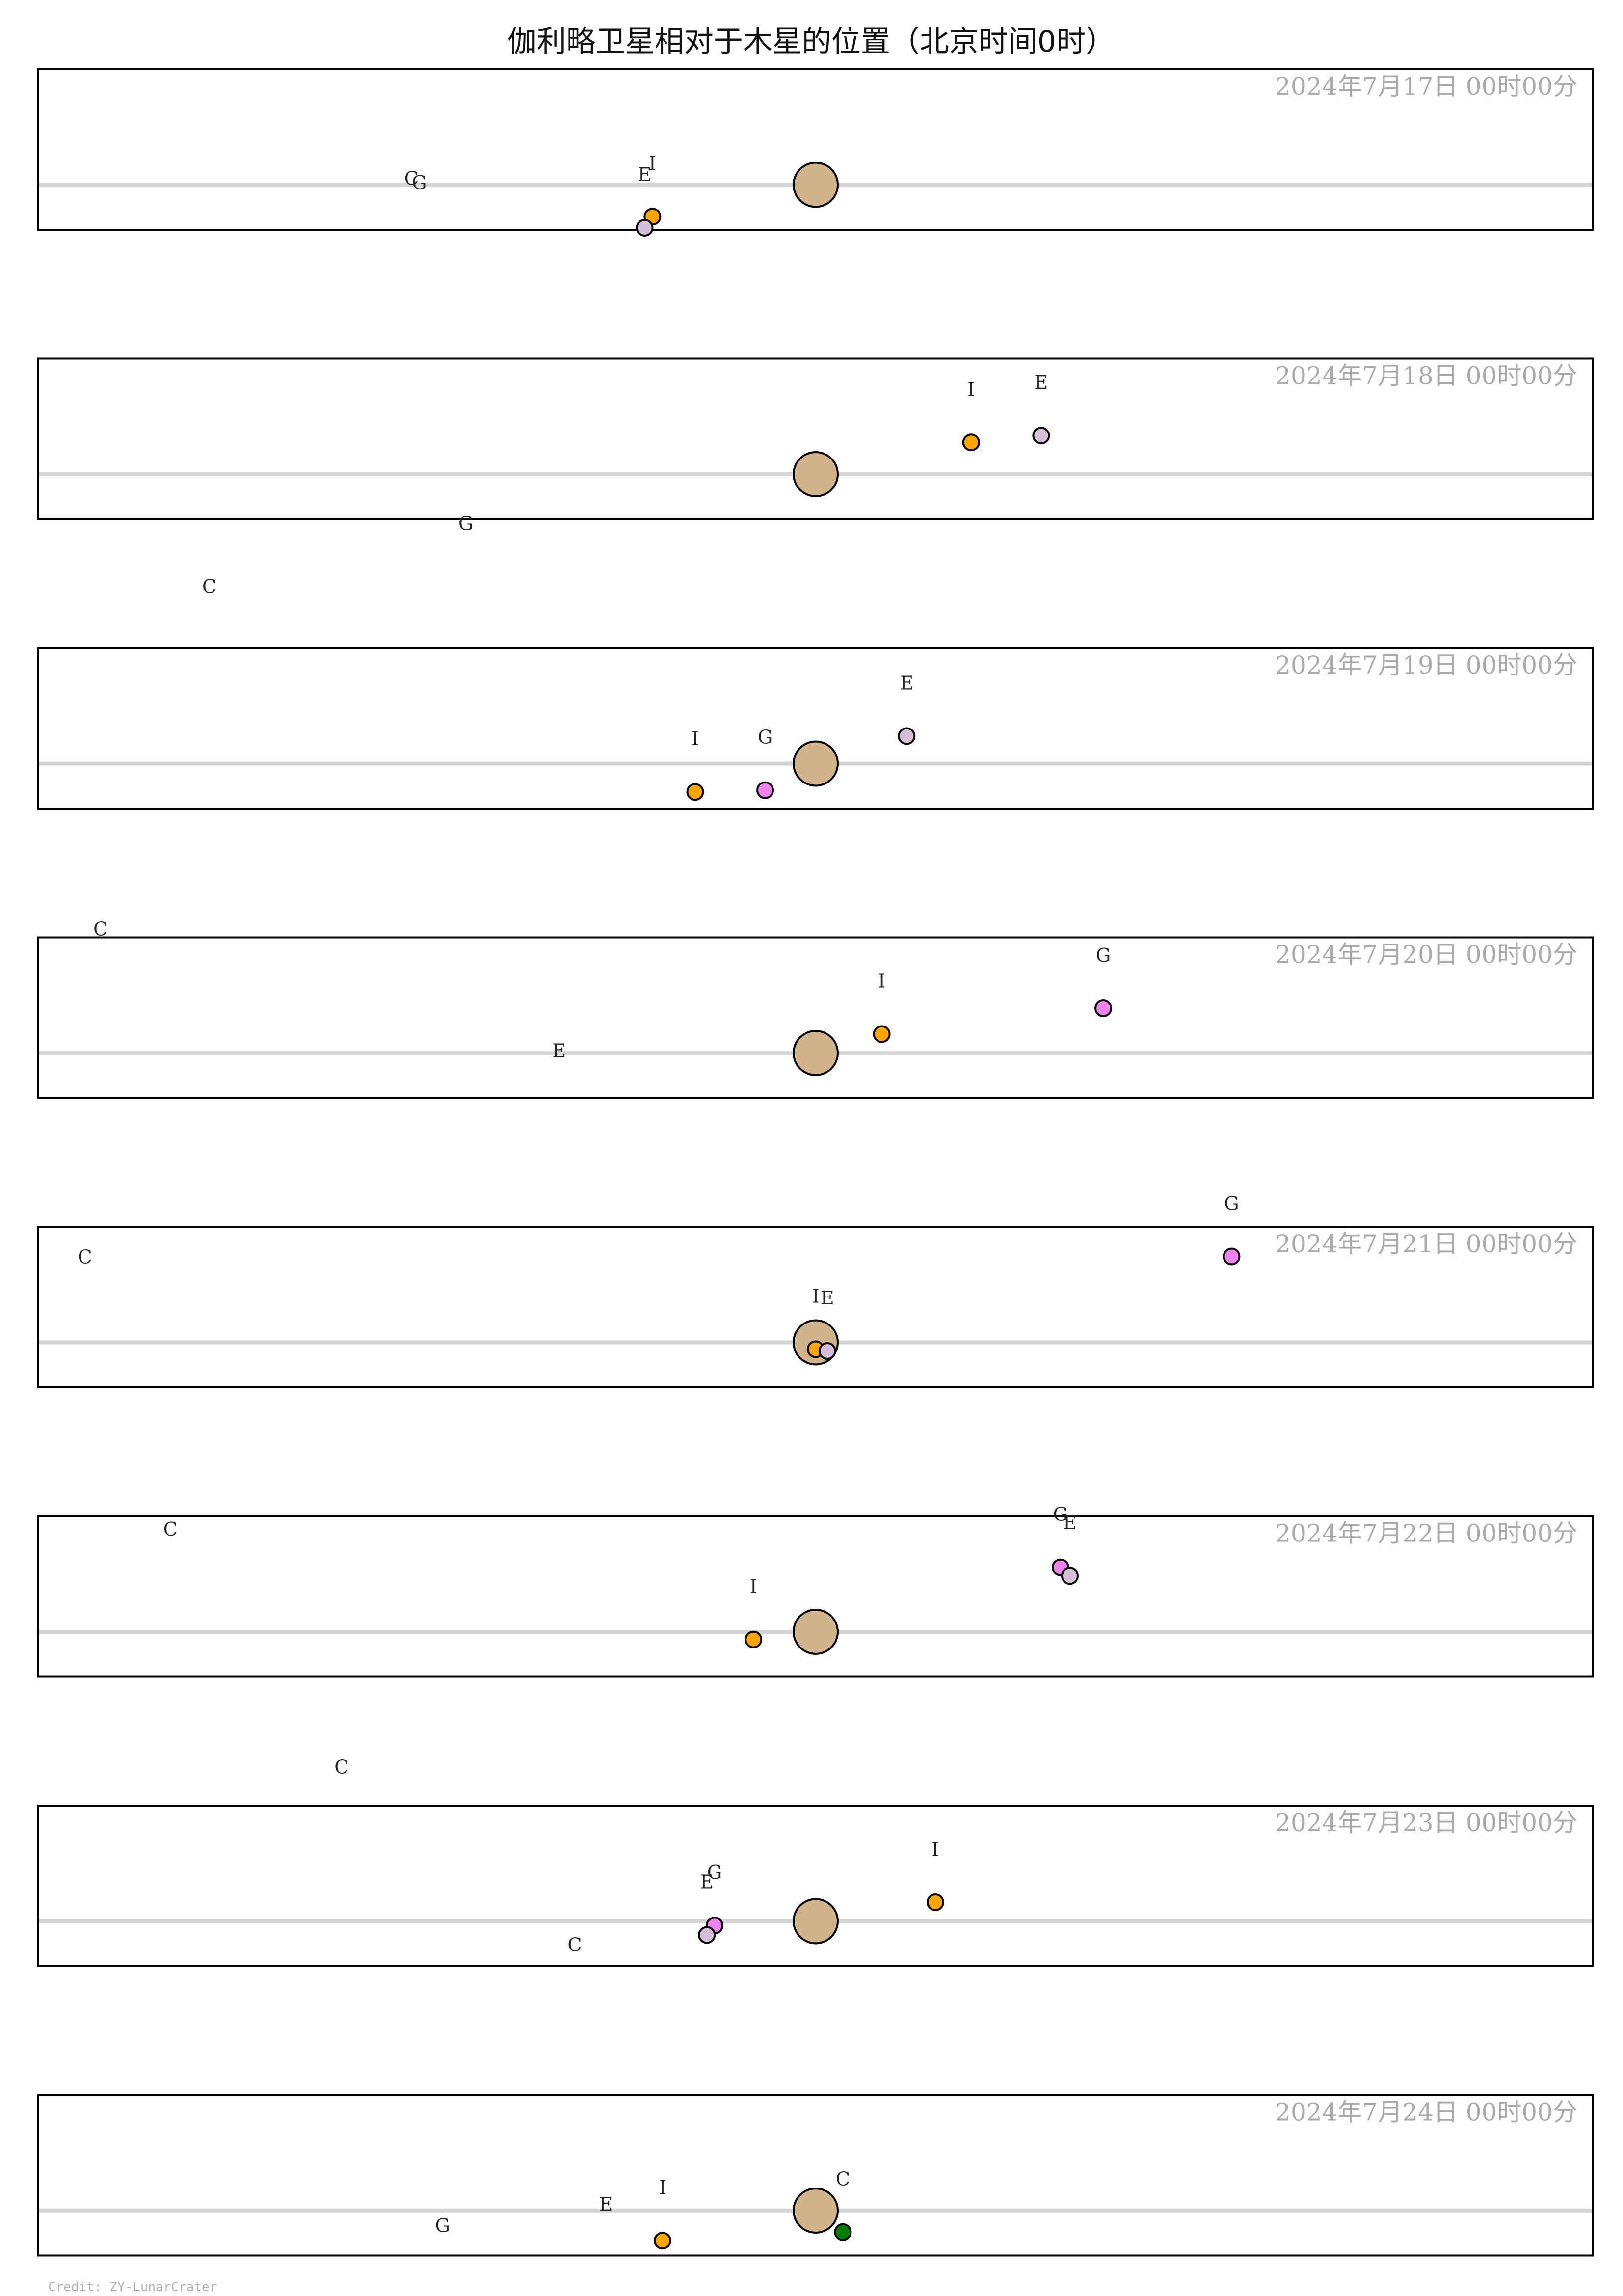 The height and width of the screenshot is (2296, 1623). What do you see at coordinates (132, 2287) in the screenshot?
I see `credit-text: Credit: ZY-LunarCrater` at bounding box center [132, 2287].